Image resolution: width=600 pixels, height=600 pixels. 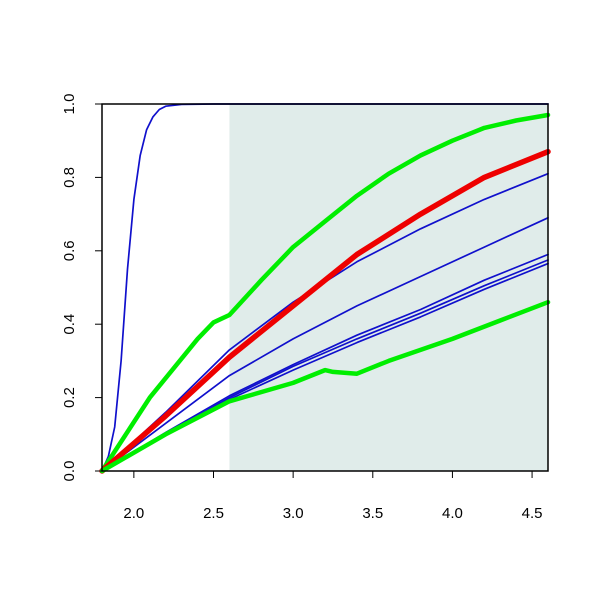 I want to click on y-tick-label: 0.0, so click(x=69, y=471).